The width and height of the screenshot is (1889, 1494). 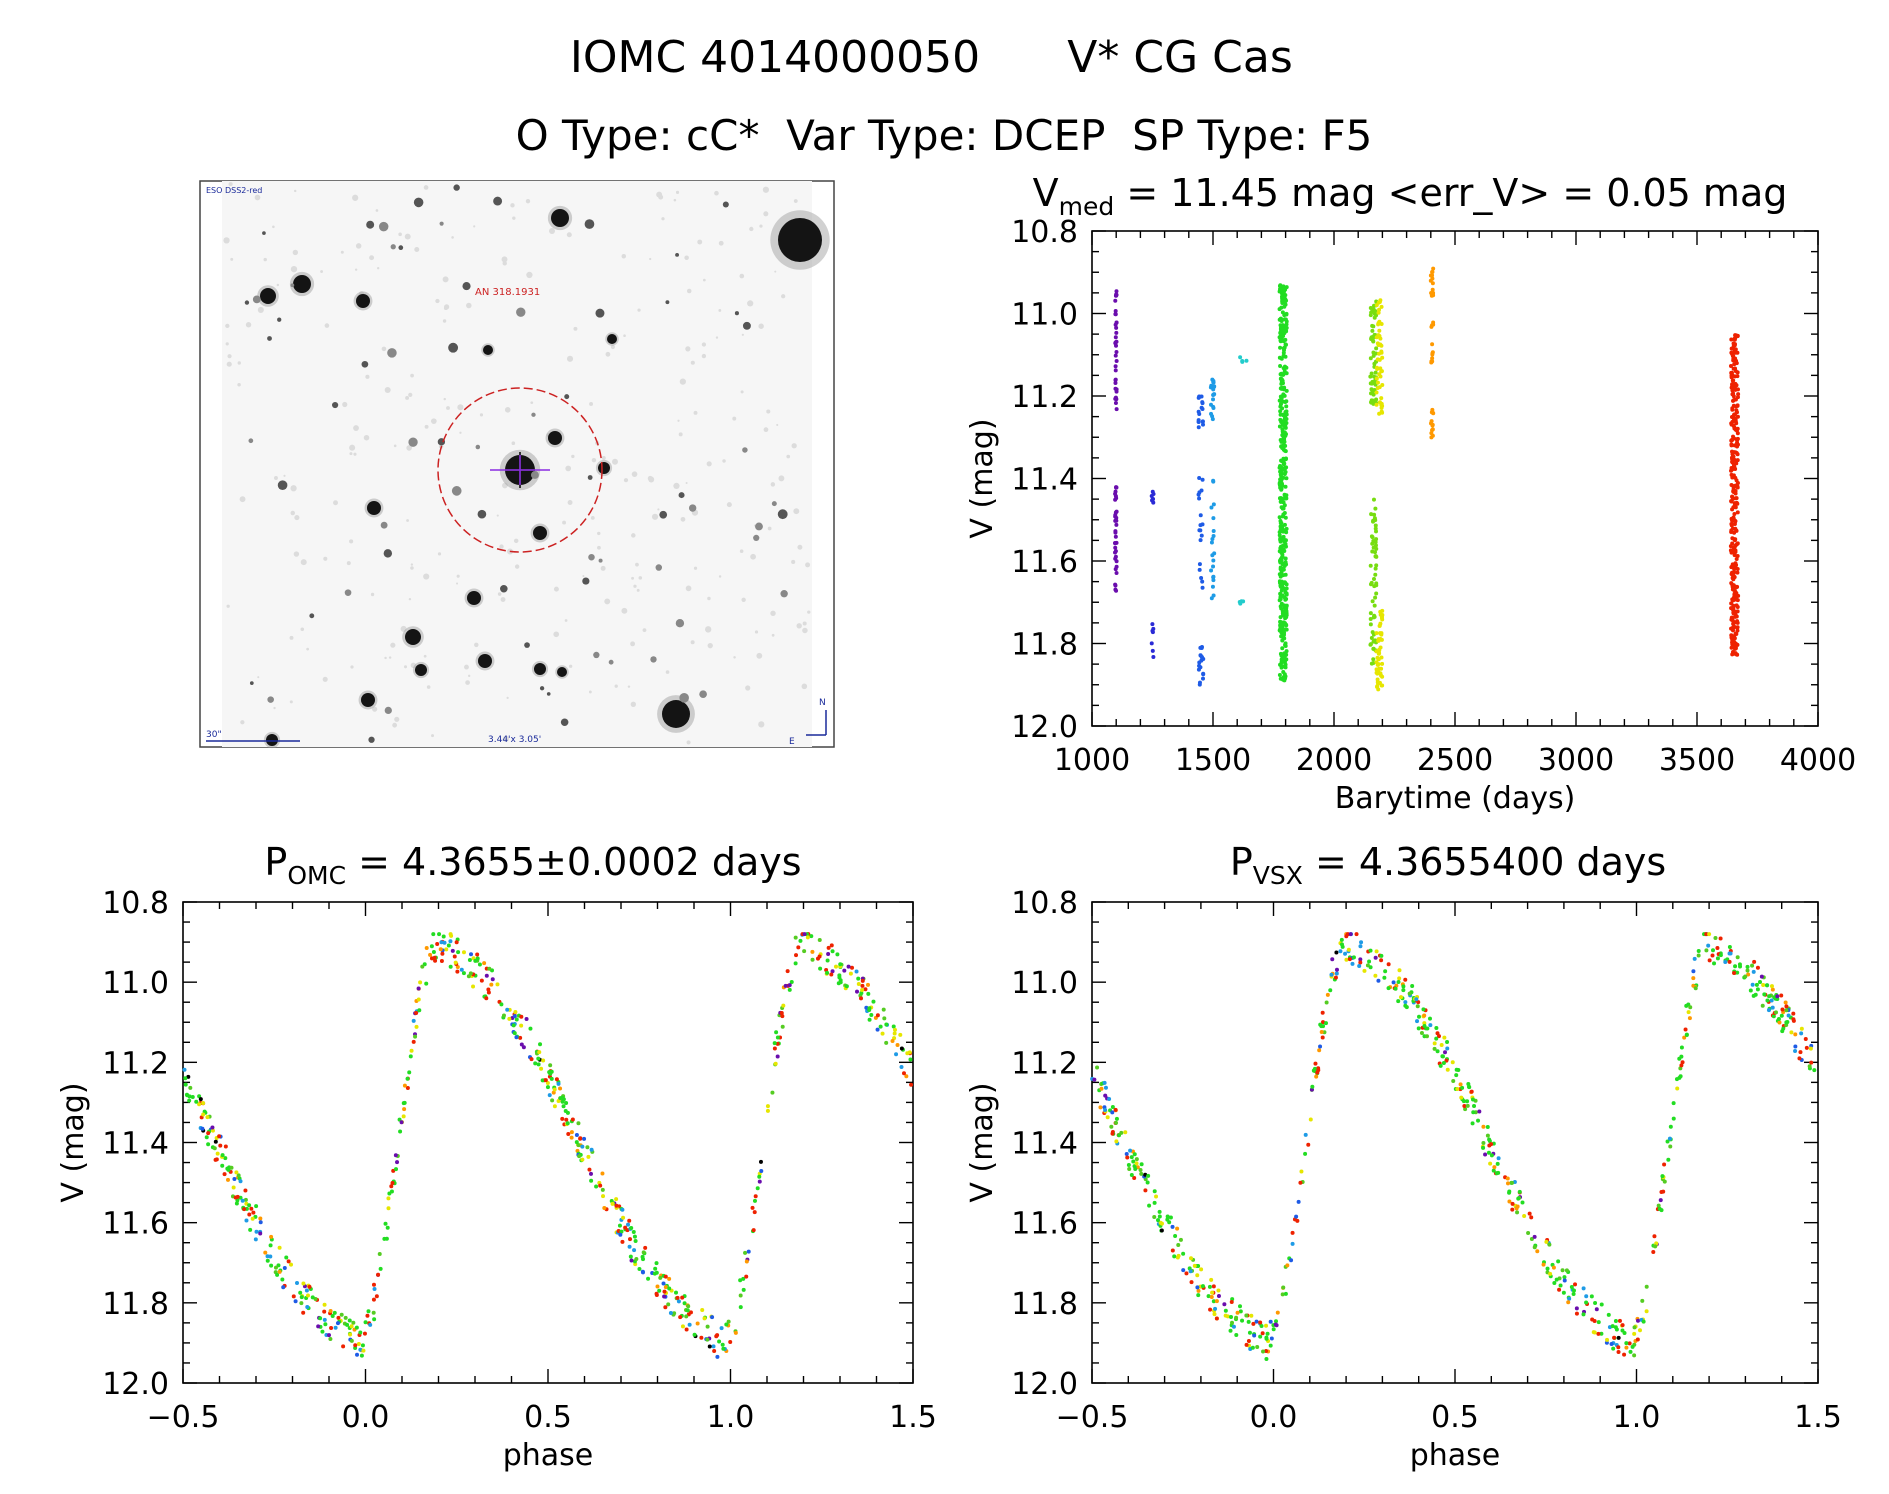 What do you see at coordinates (1213, 760) in the screenshot?
I see `x-tick-label: 1500` at bounding box center [1213, 760].